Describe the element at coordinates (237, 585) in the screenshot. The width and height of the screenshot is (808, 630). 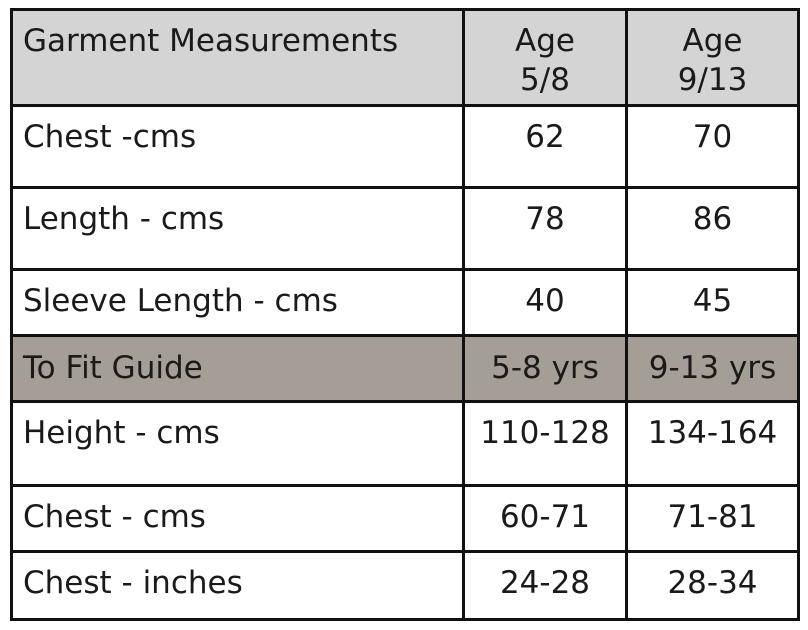
I see `row-label: Chest - inches` at that location.